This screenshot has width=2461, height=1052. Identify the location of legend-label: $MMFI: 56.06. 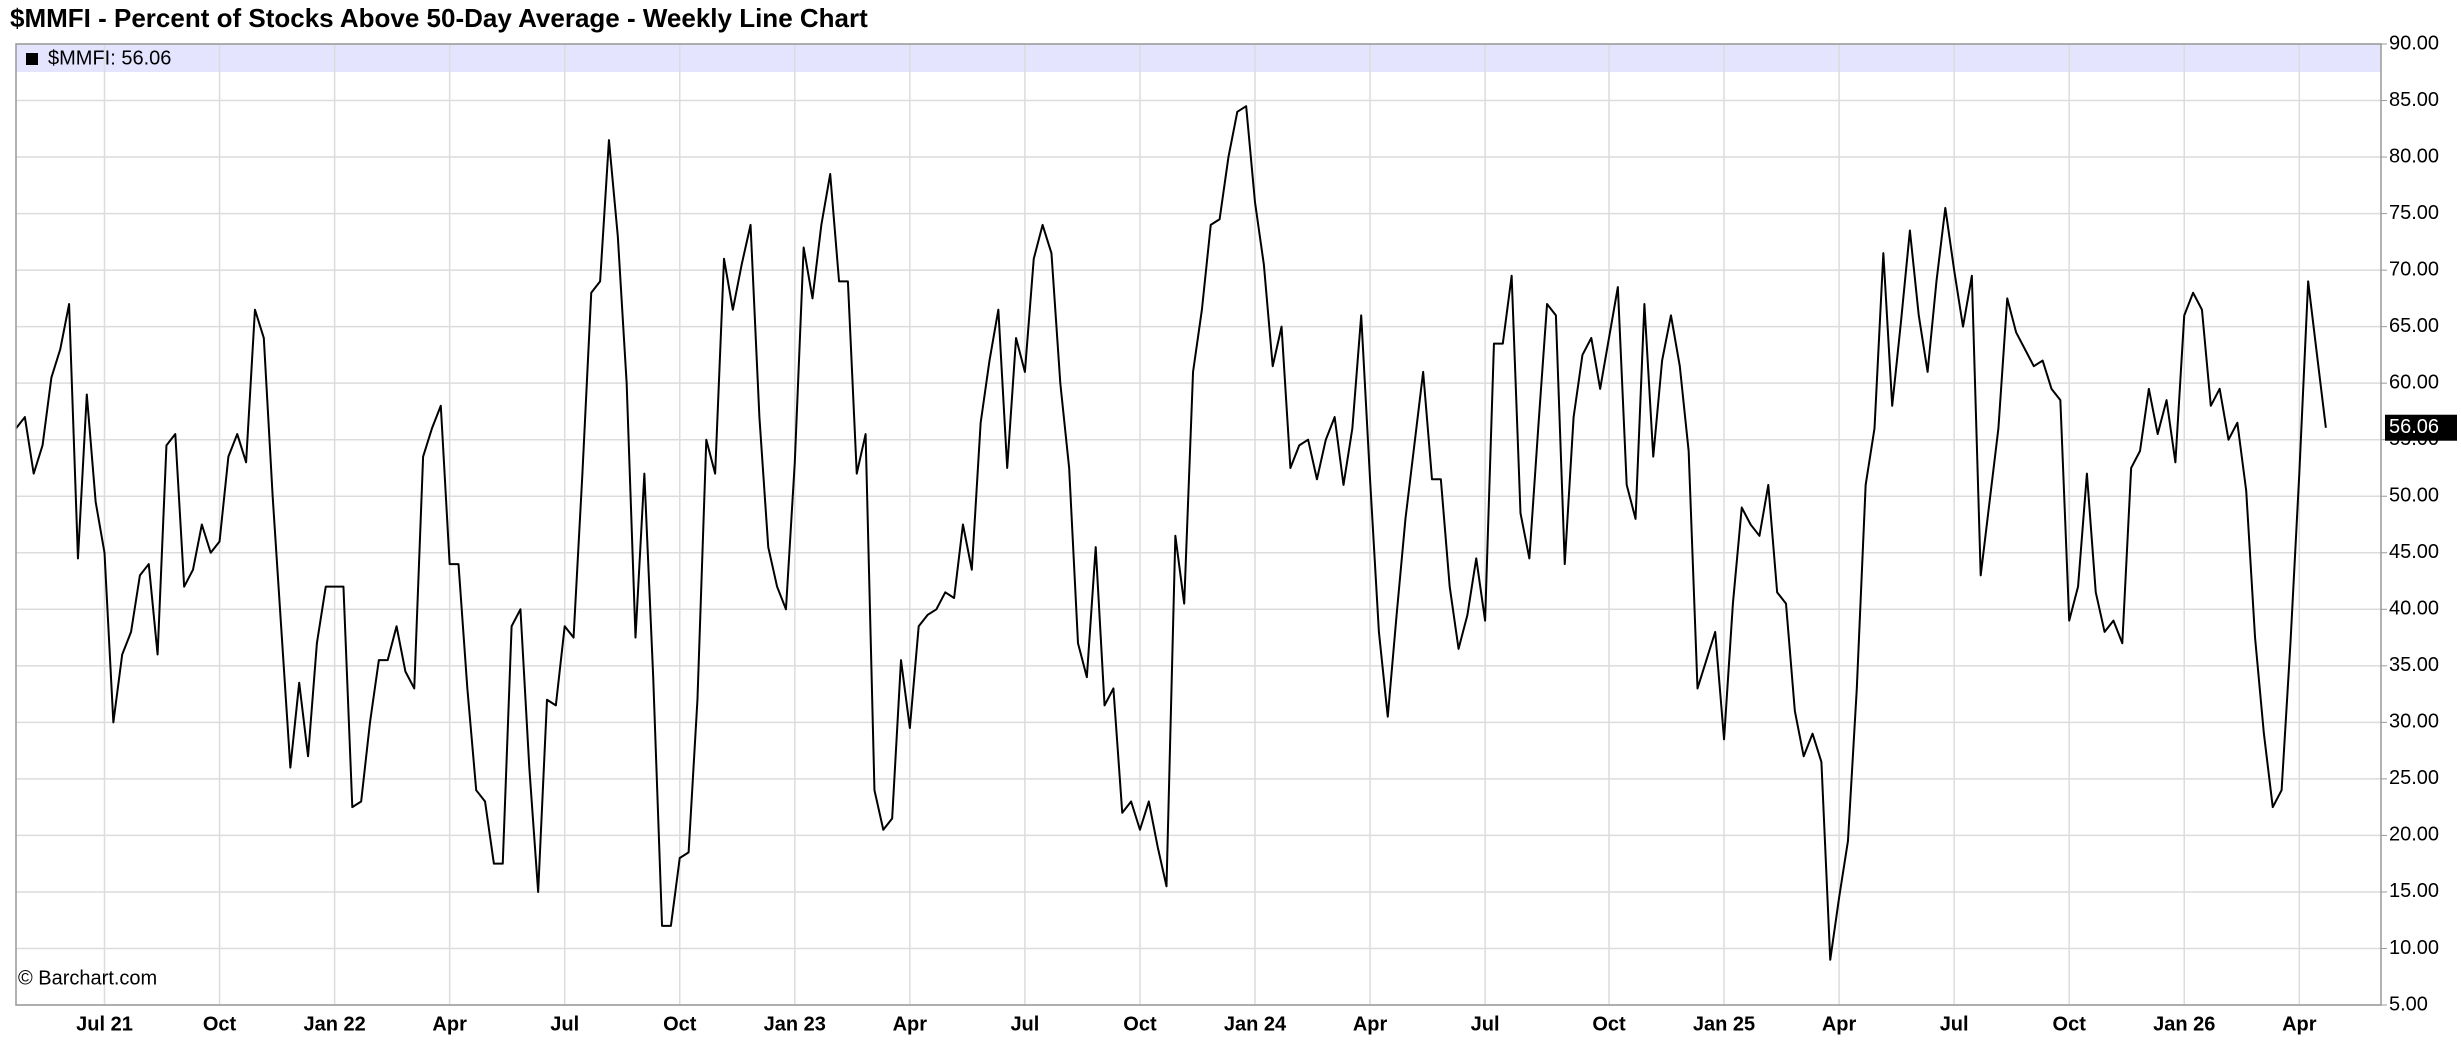
(109, 58).